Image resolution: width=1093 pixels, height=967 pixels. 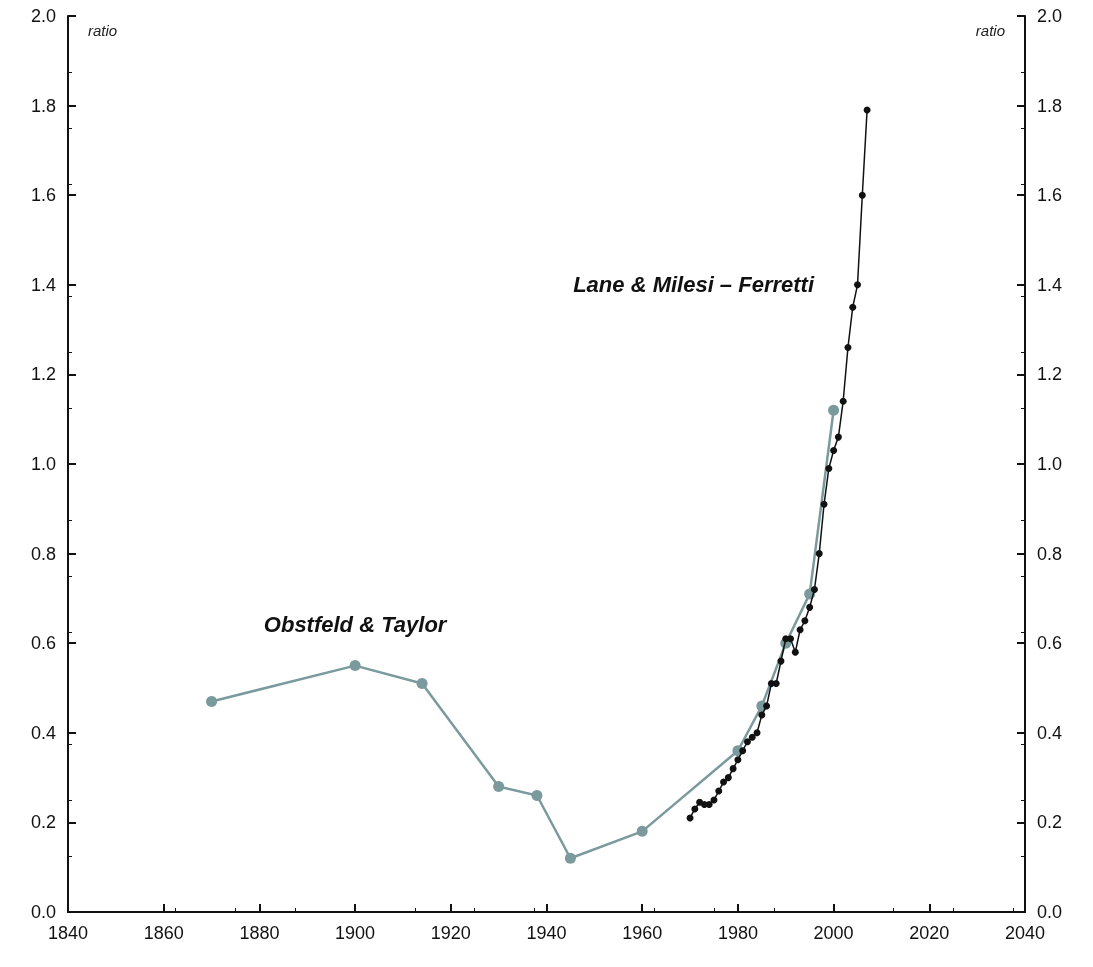 I want to click on y-tick-label: 1.8, so click(x=43, y=105).